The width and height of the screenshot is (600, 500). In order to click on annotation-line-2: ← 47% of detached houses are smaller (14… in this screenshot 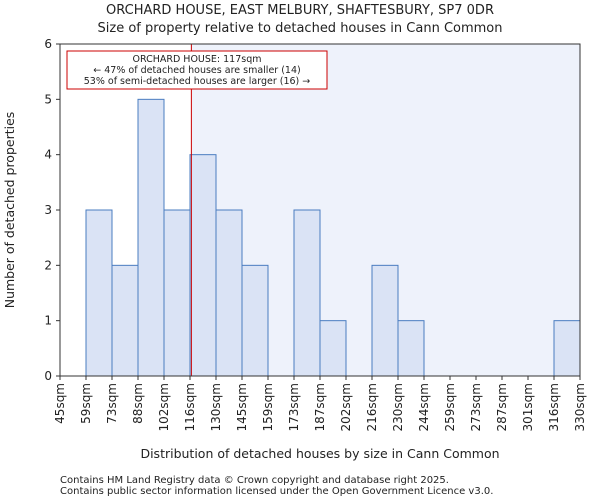, I will do `click(196, 70)`.